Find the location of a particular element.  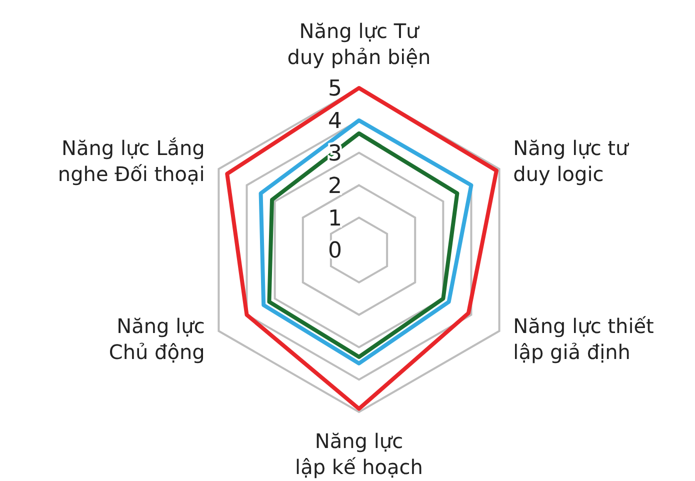

y-tick-label: 0 is located at coordinates (335, 251).